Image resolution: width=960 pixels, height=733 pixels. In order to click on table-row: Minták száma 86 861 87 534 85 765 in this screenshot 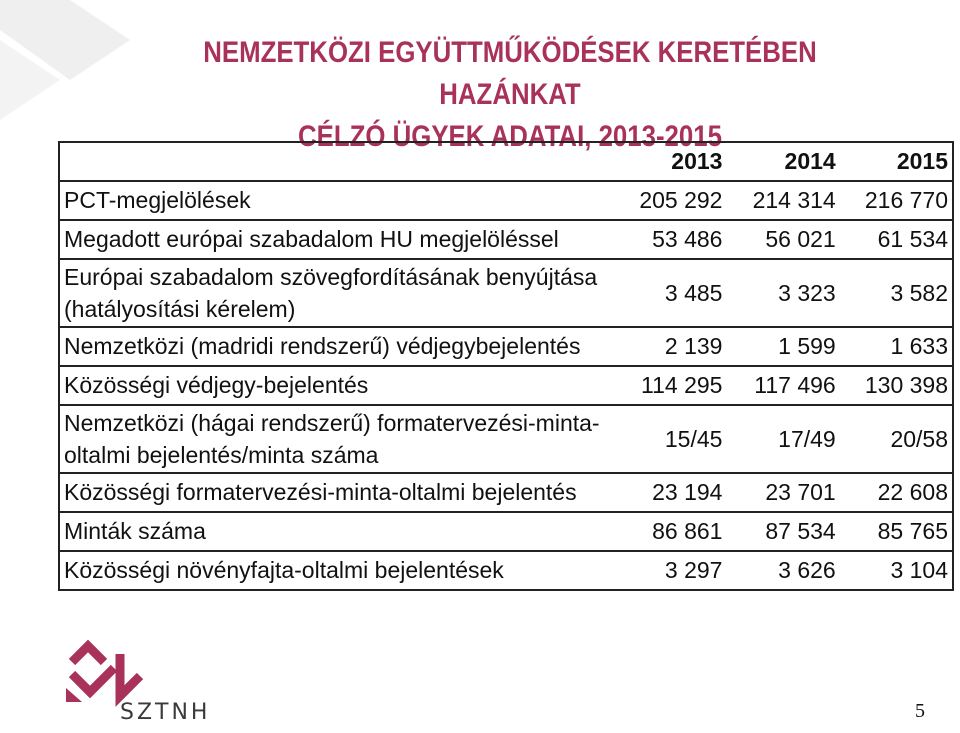, I will do `click(506, 531)`.